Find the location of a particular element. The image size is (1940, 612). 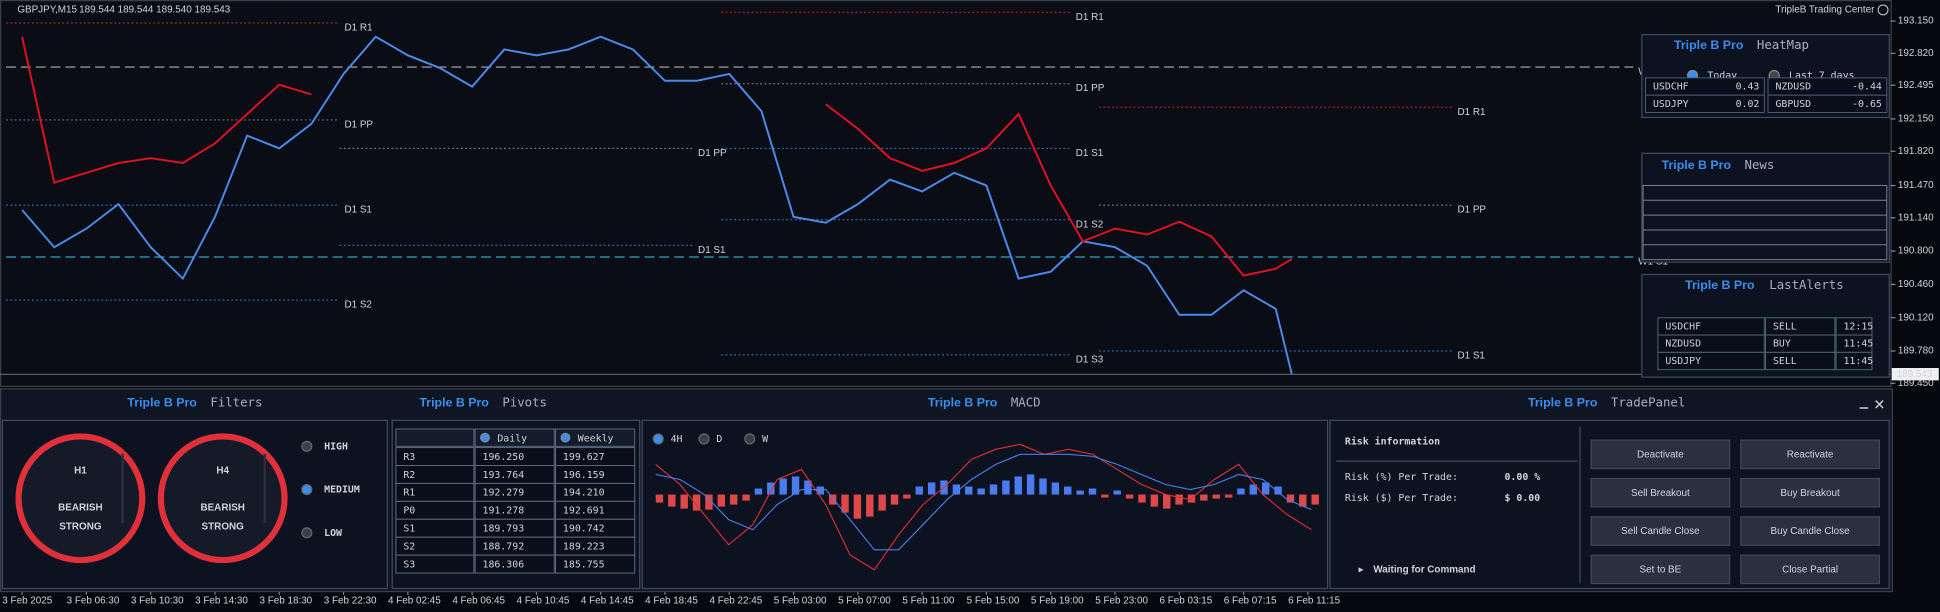

heatmap-cell is located at coordinates (1827, 104).